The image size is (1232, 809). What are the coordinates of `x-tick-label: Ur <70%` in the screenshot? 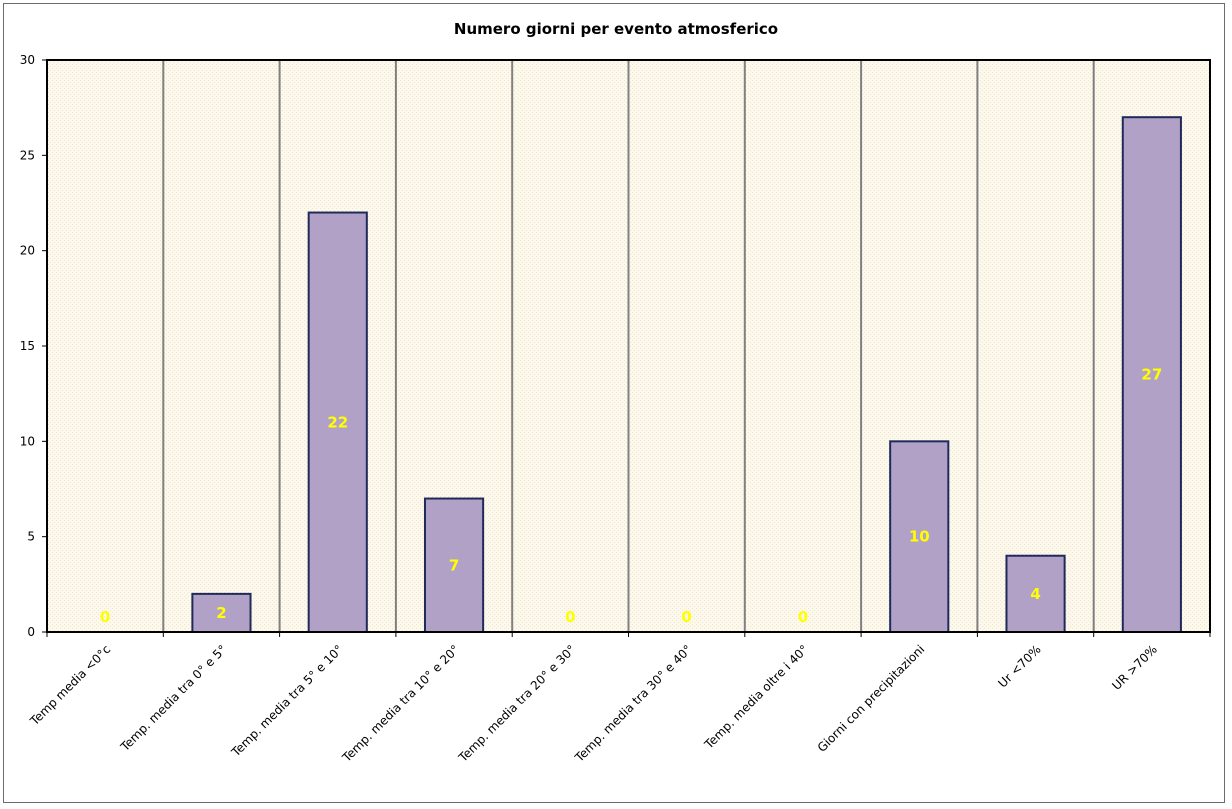 It's located at (1019, 666).